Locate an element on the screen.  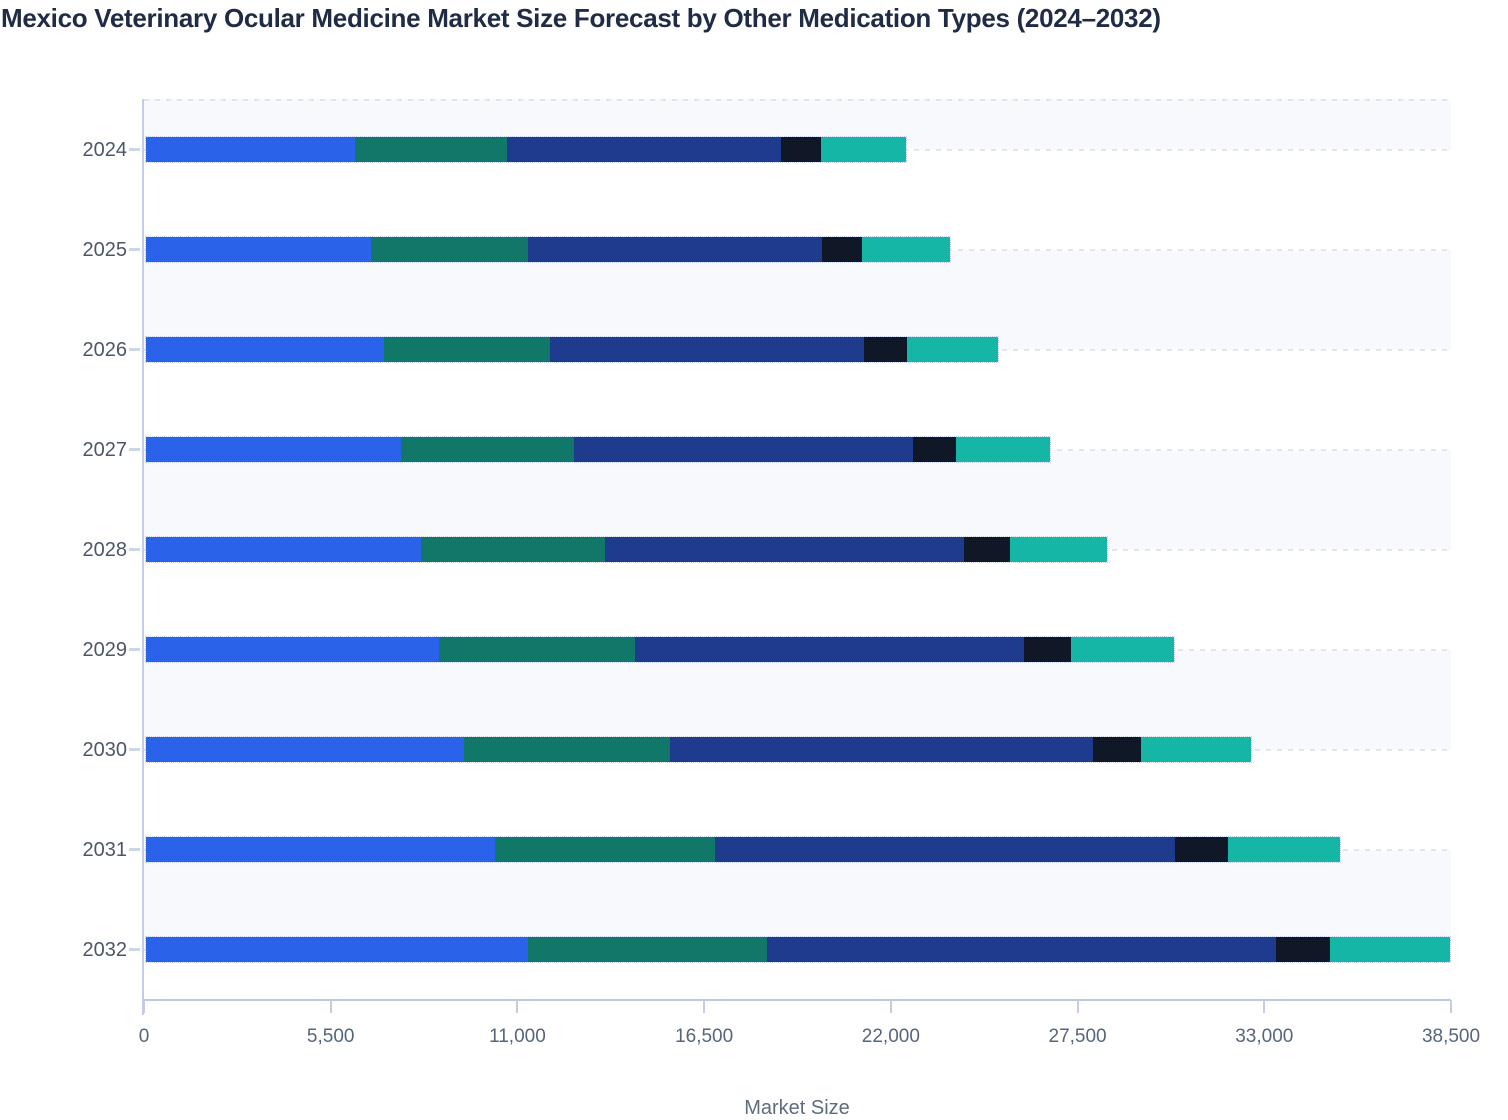
bar-row-2031 is located at coordinates (743, 849).